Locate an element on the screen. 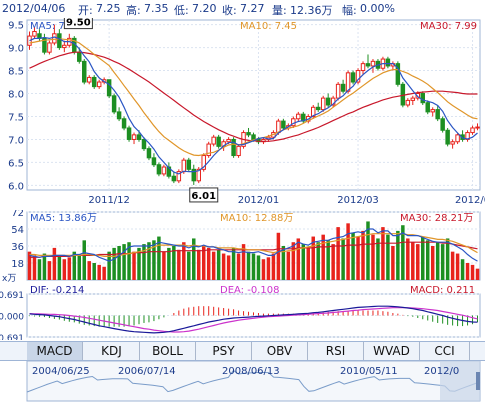 The image size is (485, 403). dea-line is located at coordinates (253, 320).